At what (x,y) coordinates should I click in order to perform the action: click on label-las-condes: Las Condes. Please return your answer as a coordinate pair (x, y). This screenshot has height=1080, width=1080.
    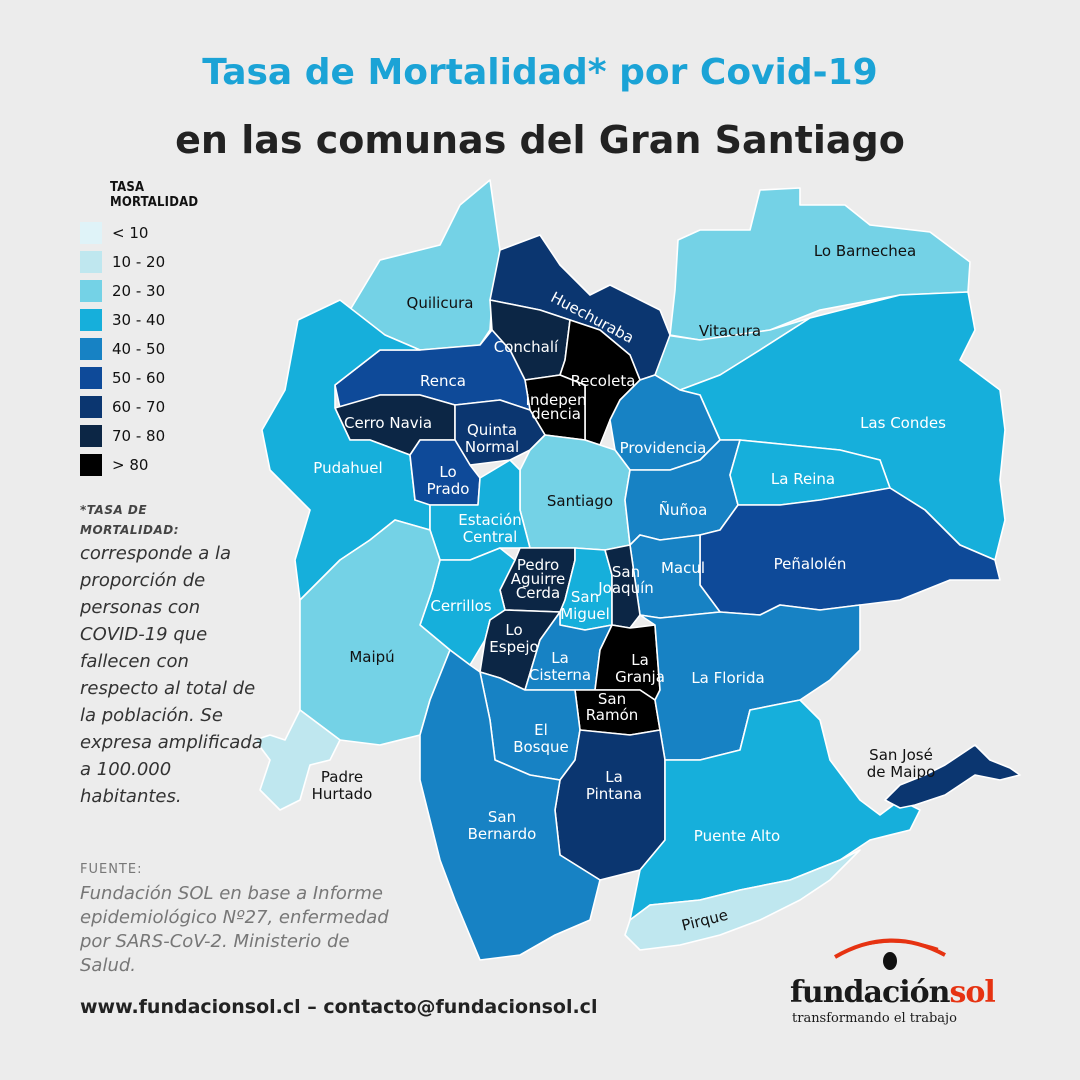
    Looking at the image, I should click on (903, 423).